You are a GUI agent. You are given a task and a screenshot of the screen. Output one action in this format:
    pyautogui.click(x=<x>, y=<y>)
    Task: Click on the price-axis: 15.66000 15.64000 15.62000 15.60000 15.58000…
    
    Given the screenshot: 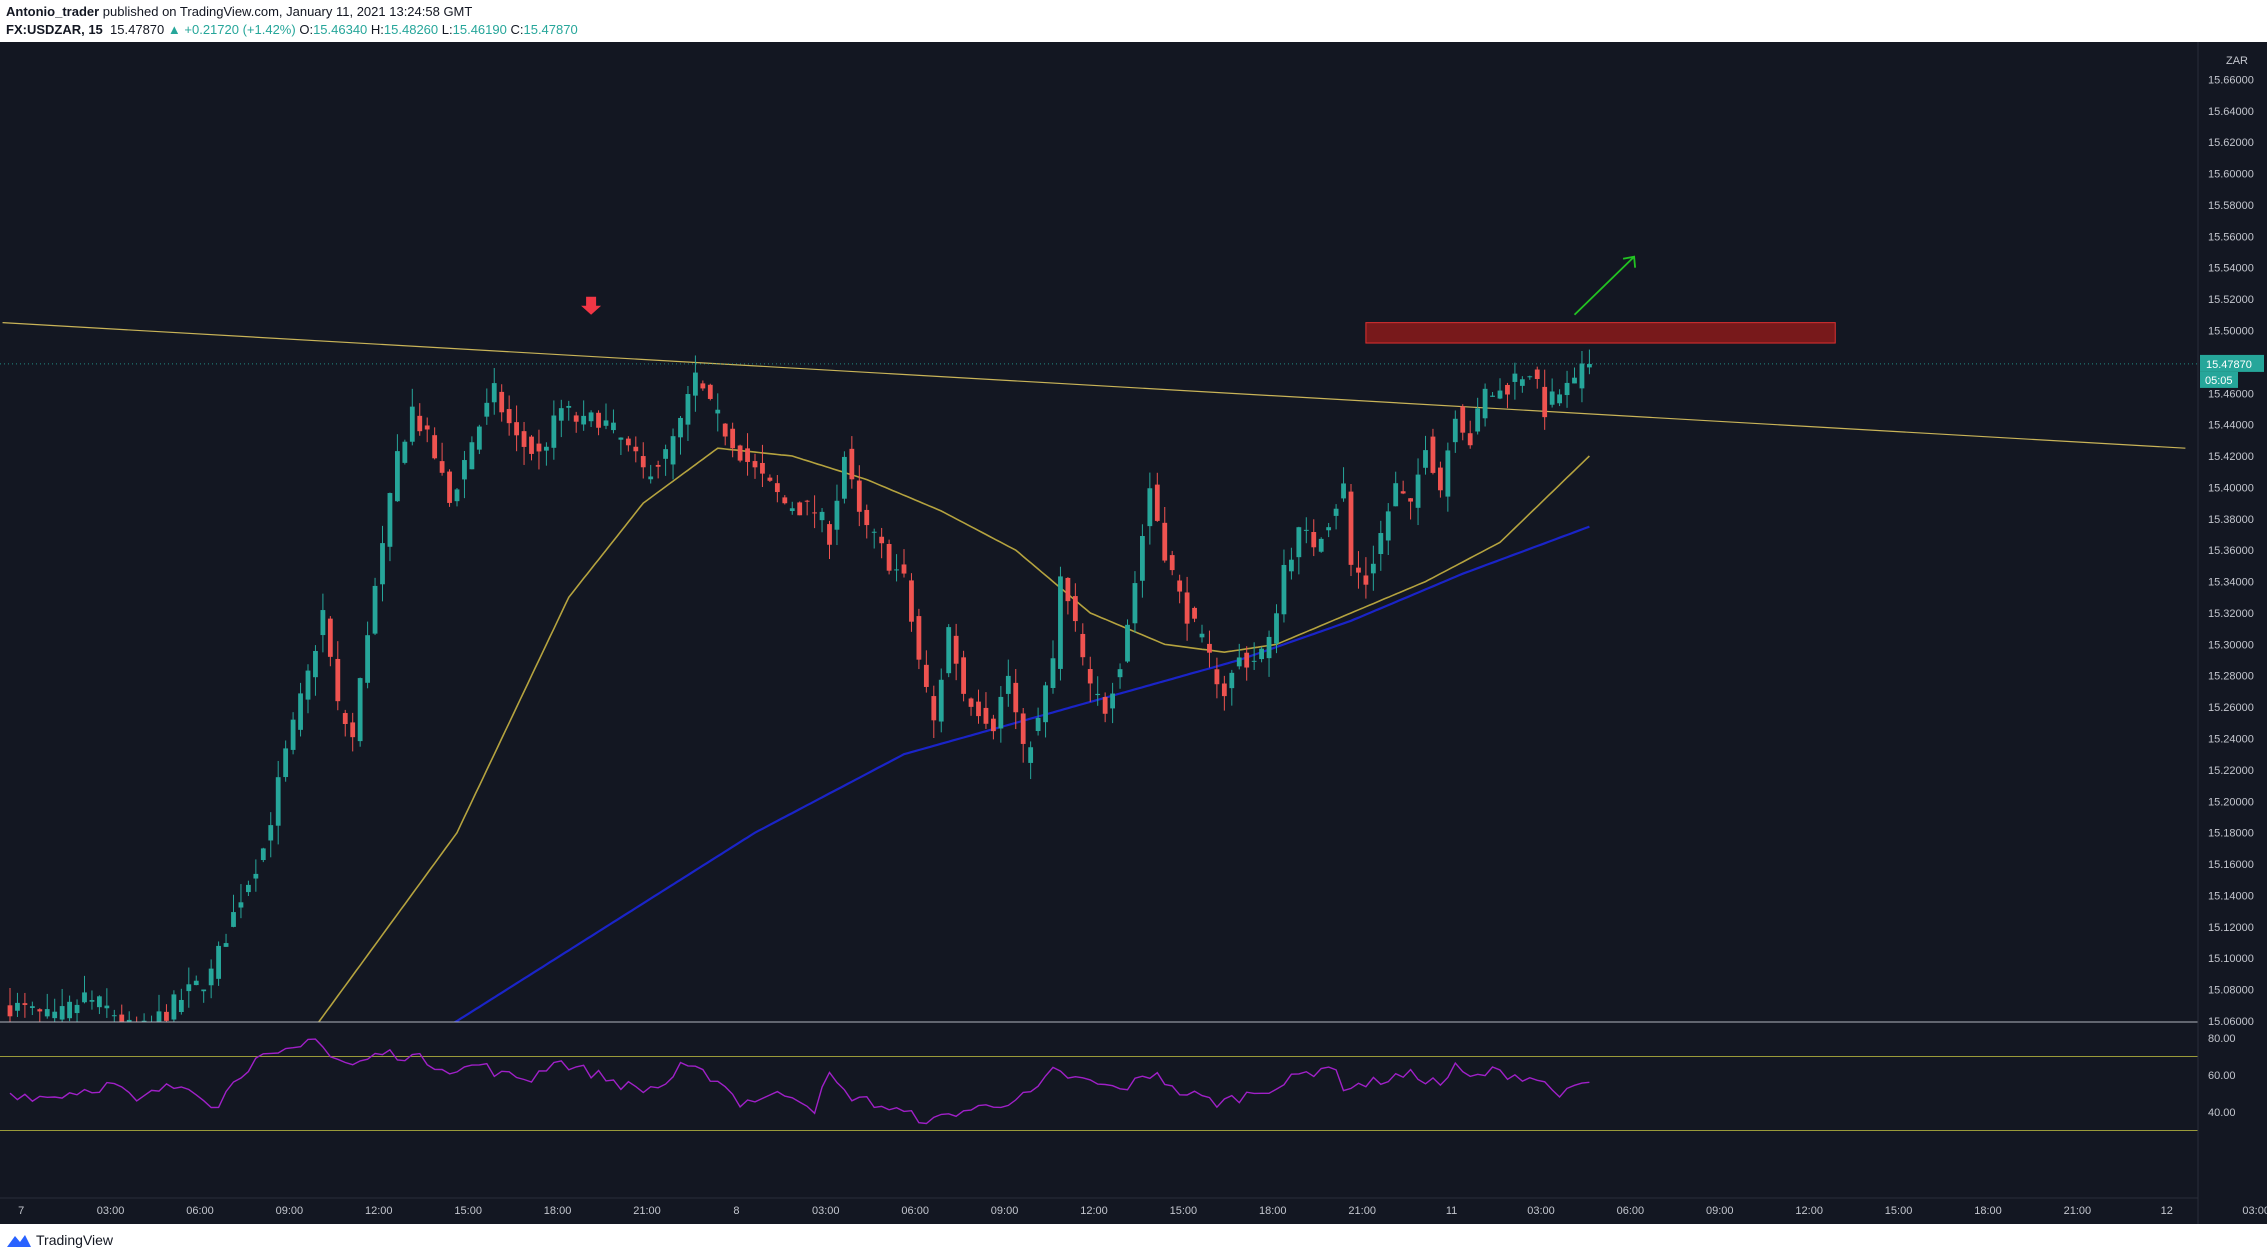 What is the action you would take?
    pyautogui.click(x=2232, y=541)
    